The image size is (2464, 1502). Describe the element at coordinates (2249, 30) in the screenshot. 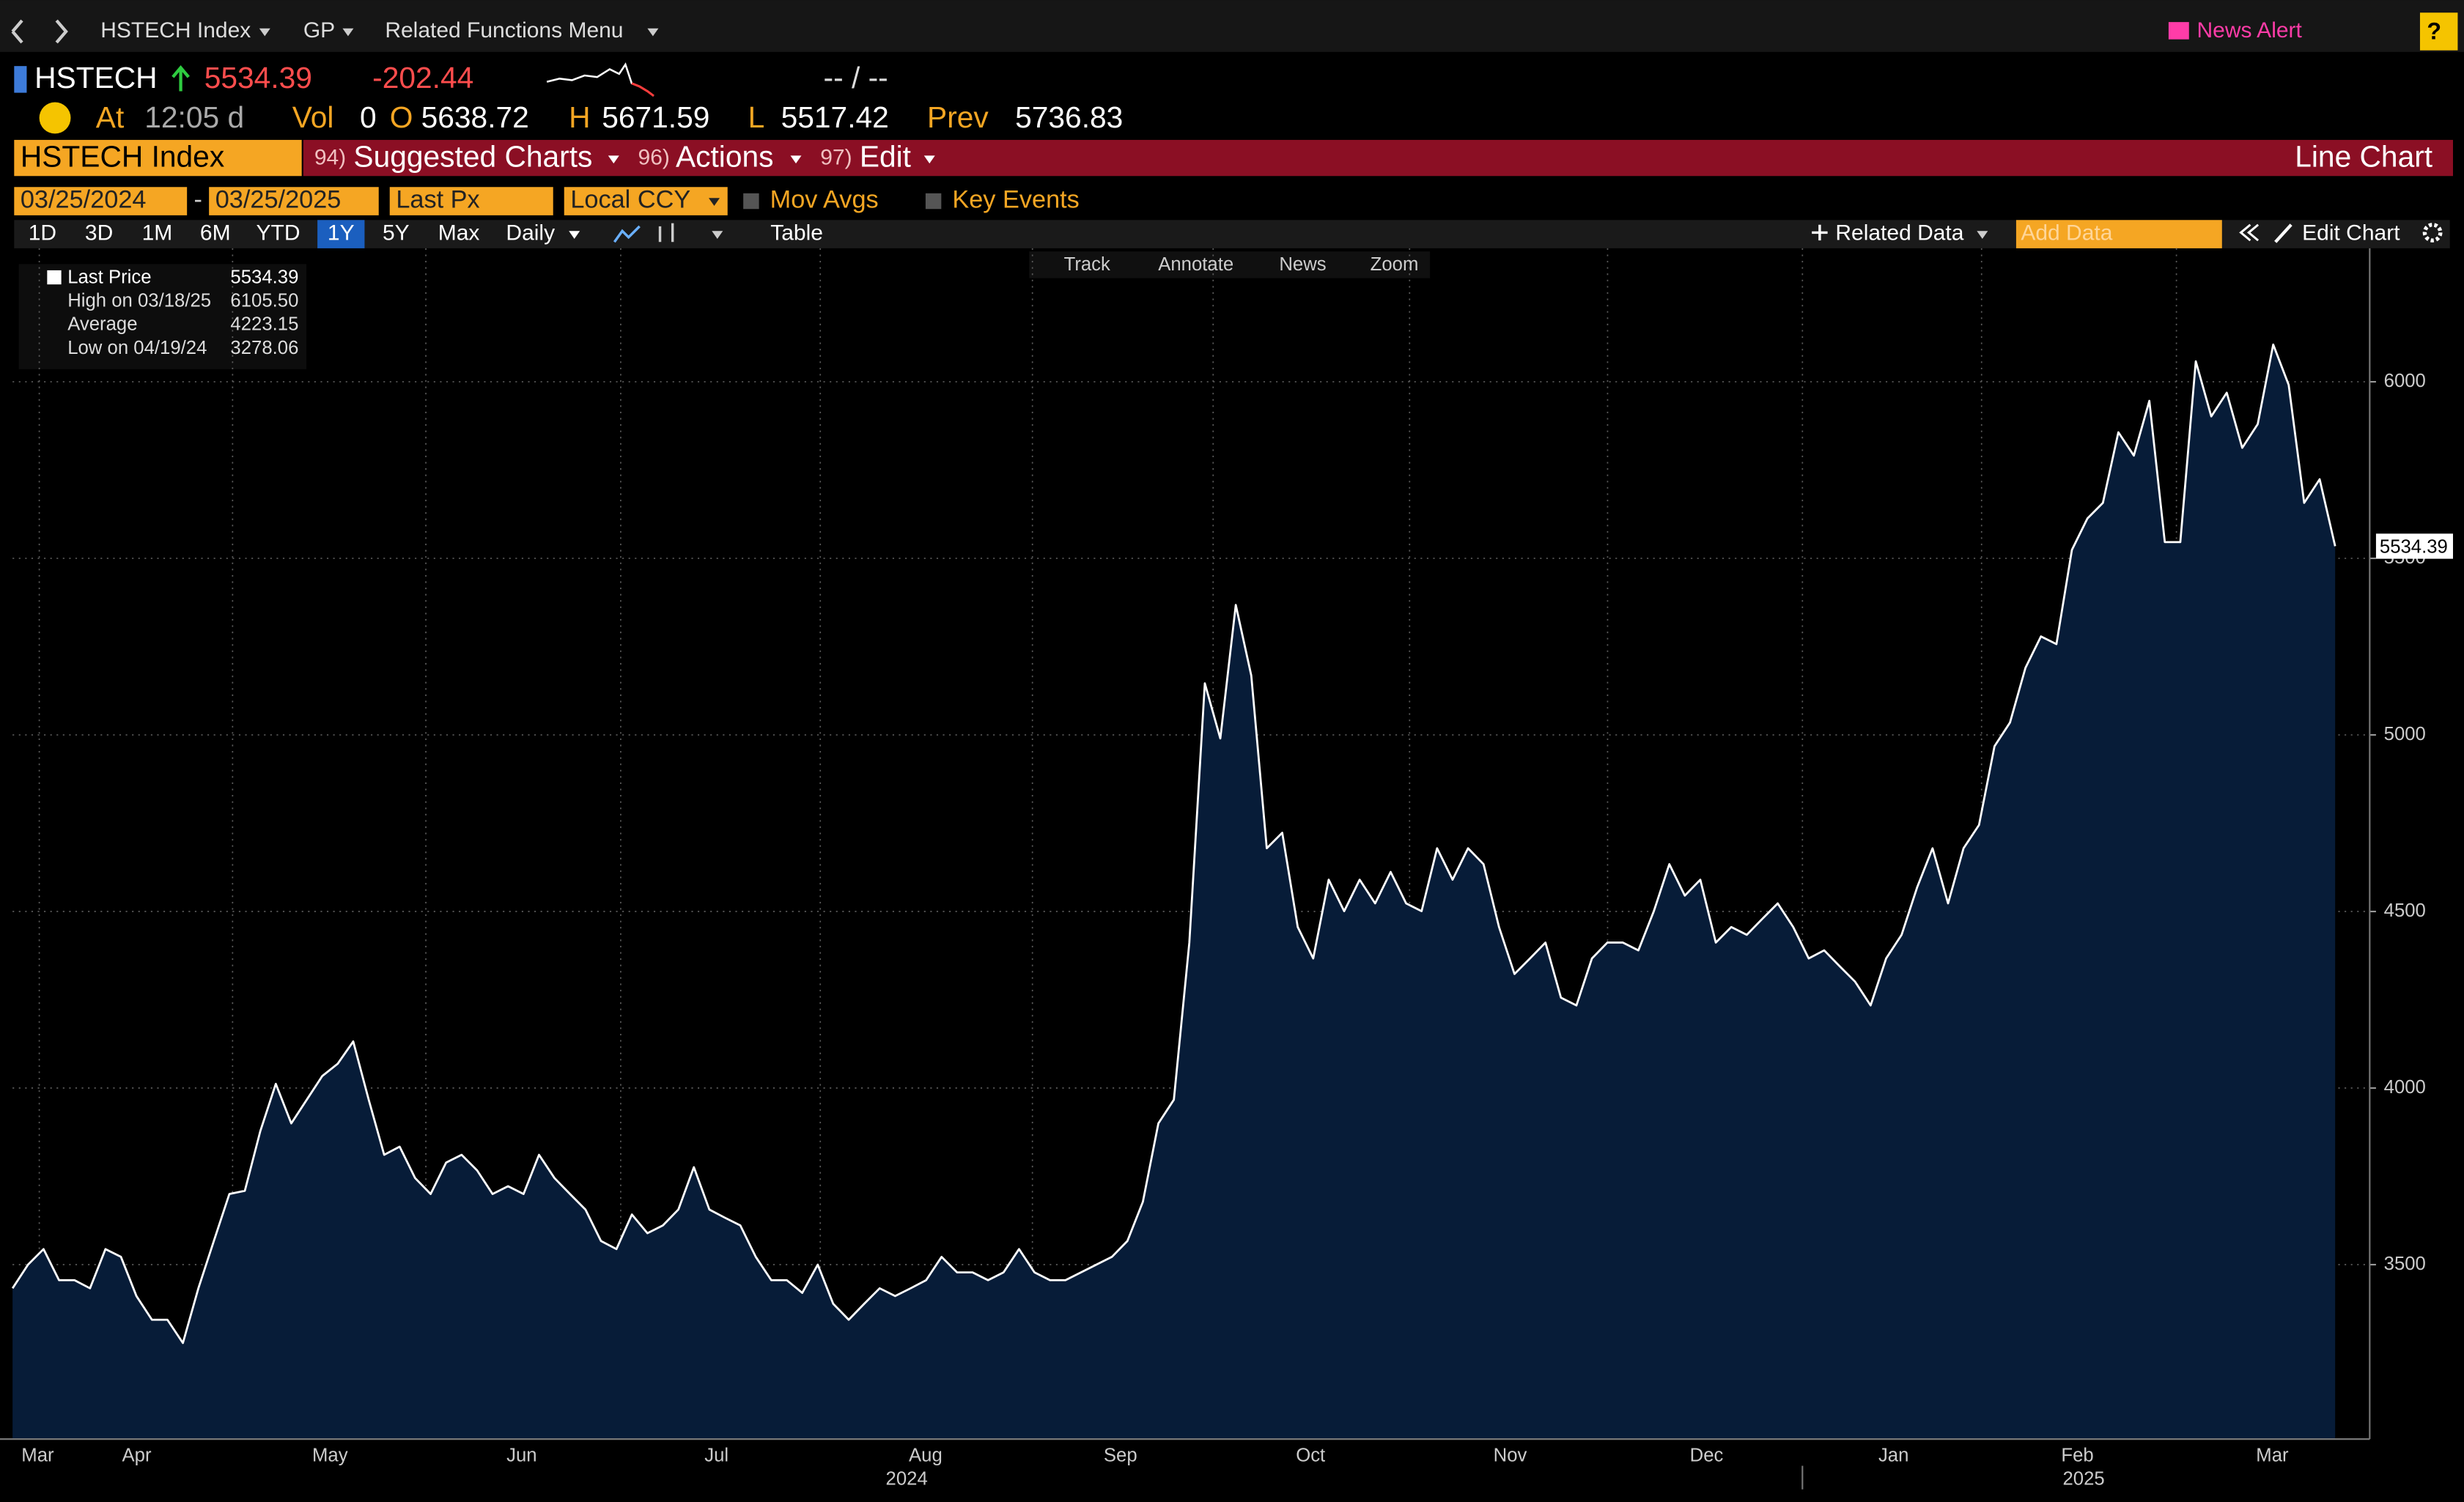

I see `news-alert: News Alert` at that location.